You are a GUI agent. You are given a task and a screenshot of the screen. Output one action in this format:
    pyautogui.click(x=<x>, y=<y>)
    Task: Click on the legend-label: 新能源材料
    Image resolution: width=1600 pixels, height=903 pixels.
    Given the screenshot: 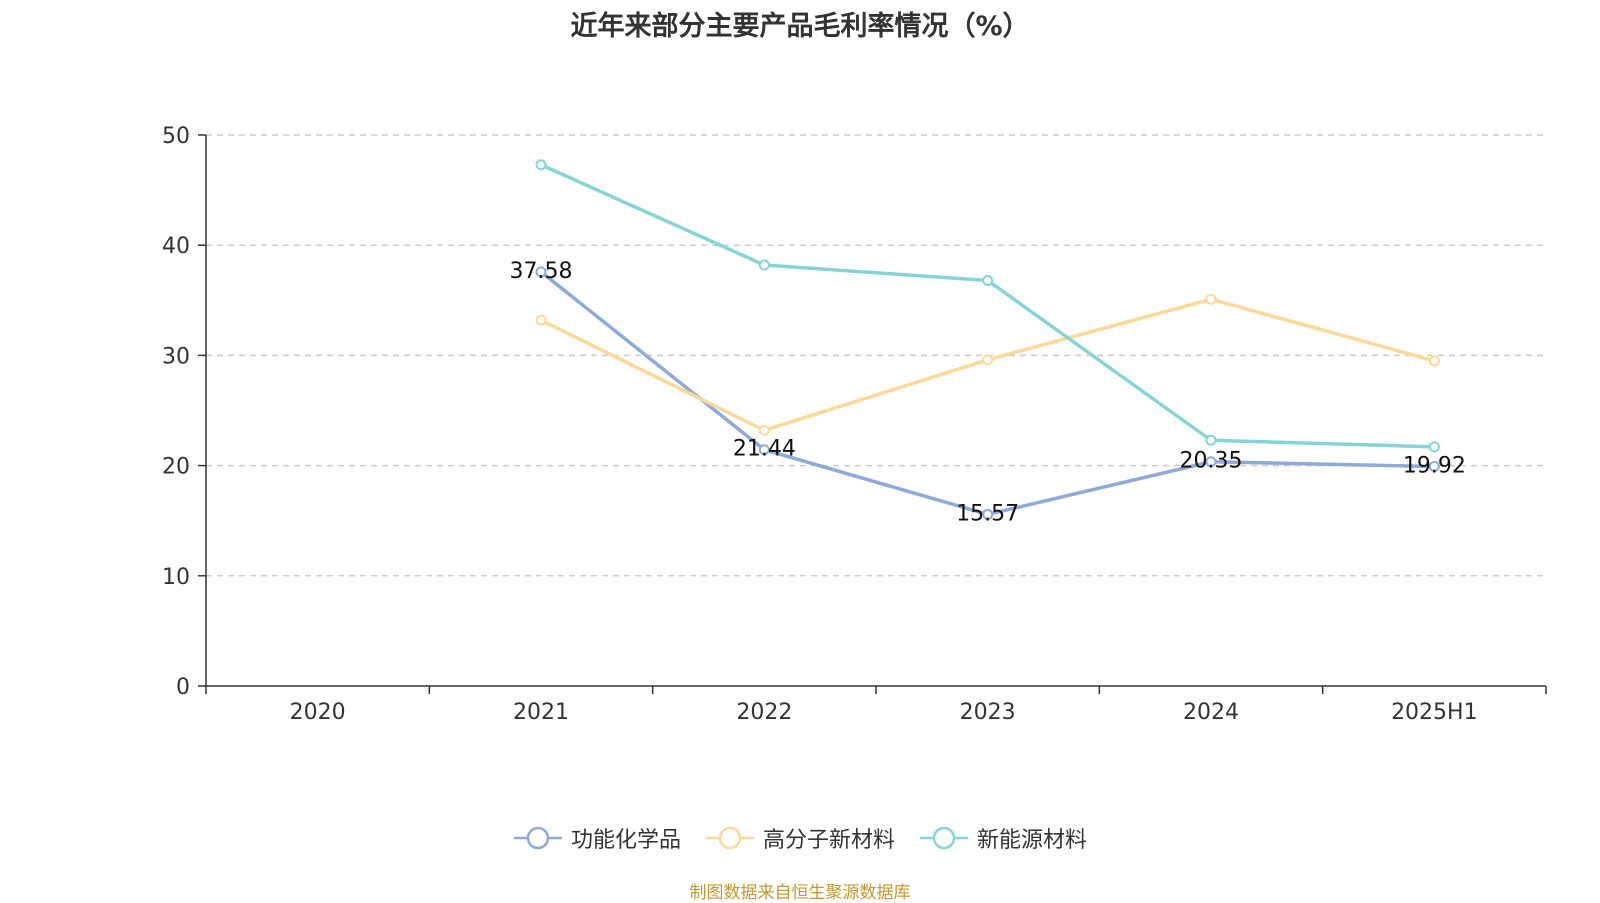 What is the action you would take?
    pyautogui.click(x=1032, y=840)
    